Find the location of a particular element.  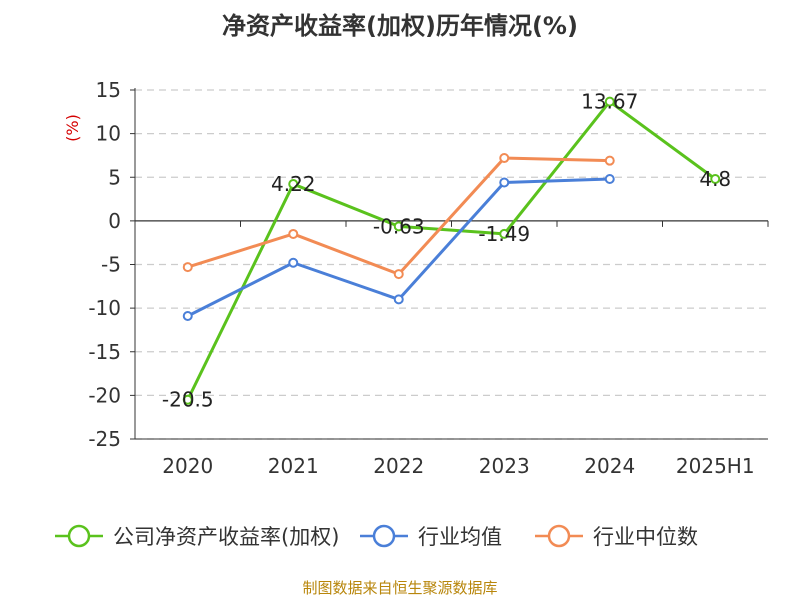

x-tick-label: 2024 is located at coordinates (609, 466).